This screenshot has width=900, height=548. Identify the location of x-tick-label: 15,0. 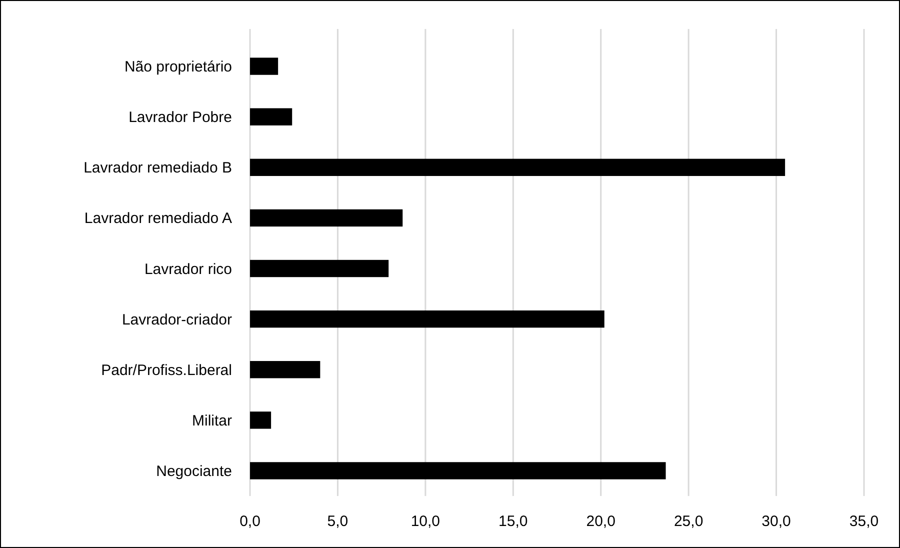
(513, 521).